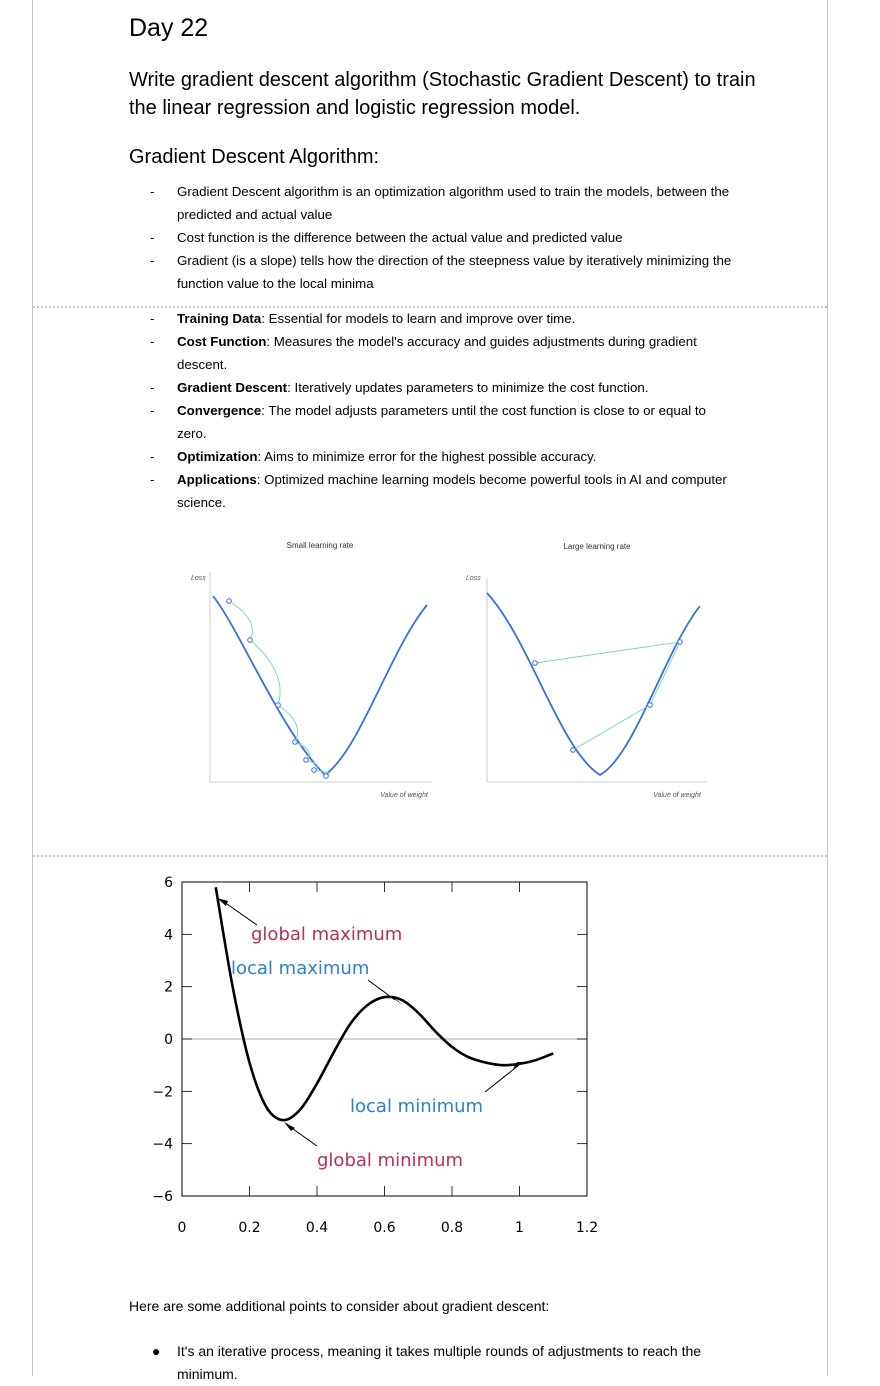 Image resolution: width=880 pixels, height=1386 pixels. I want to click on panel-axis-small, so click(320, 677).